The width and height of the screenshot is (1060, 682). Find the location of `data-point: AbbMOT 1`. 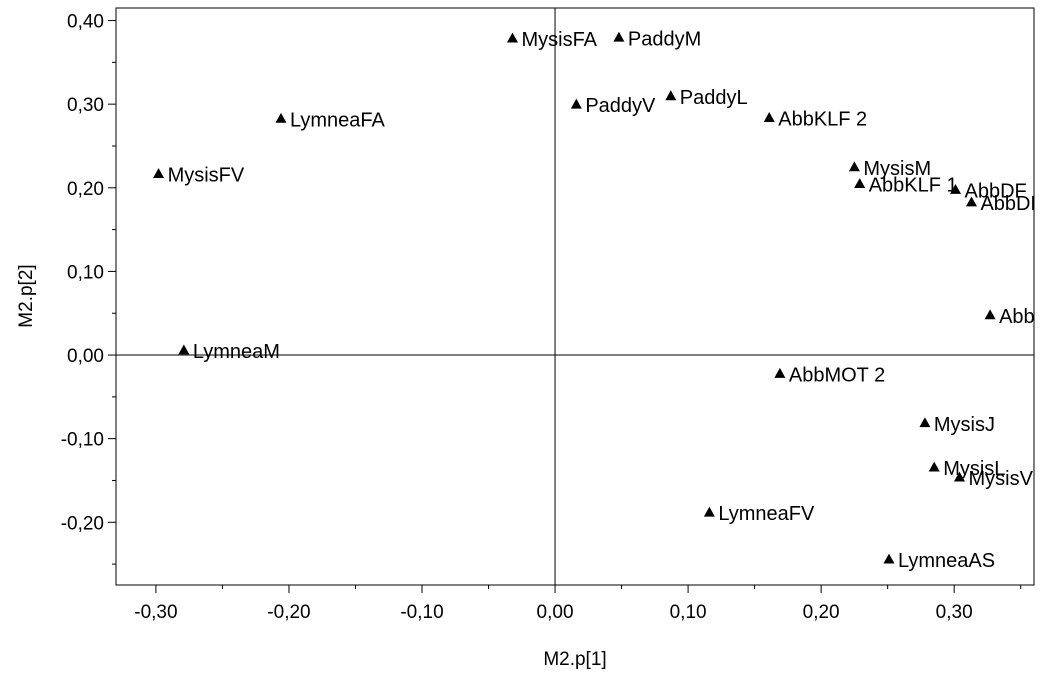

data-point: AbbMOT 1 is located at coordinates (1022, 317).